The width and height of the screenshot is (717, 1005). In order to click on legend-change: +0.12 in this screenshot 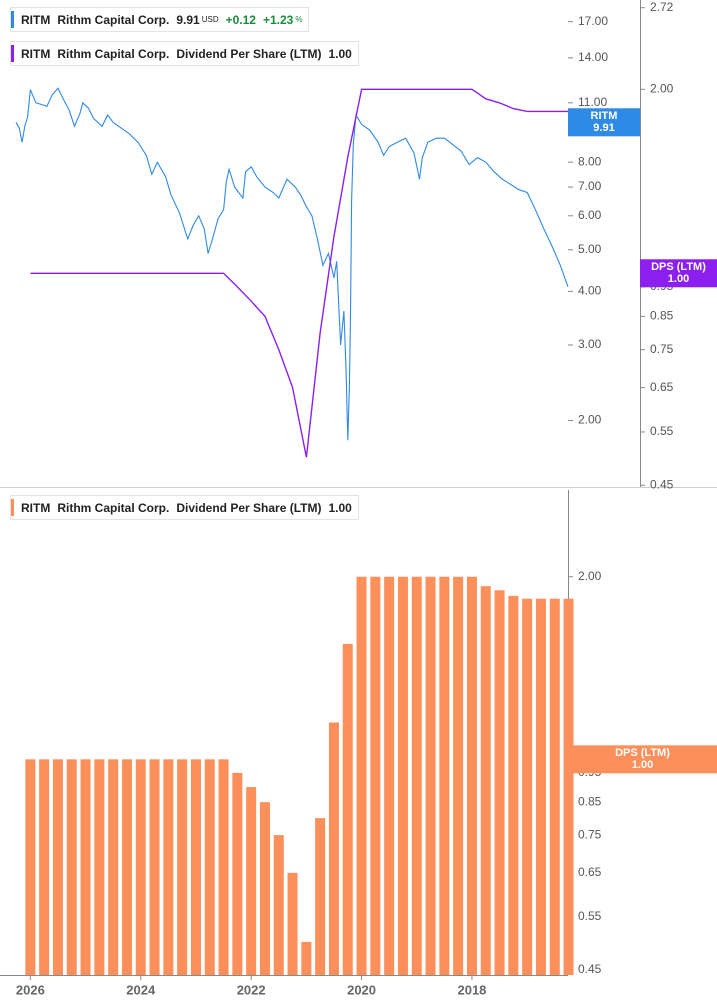, I will do `click(240, 19)`.